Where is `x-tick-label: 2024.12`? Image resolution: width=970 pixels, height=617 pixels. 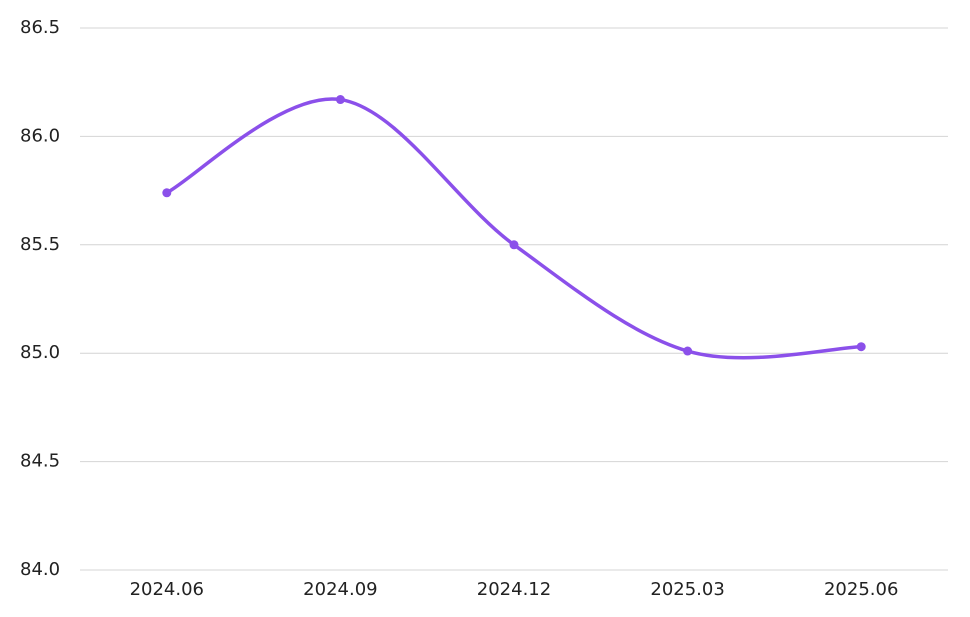 x-tick-label: 2024.12 is located at coordinates (514, 589).